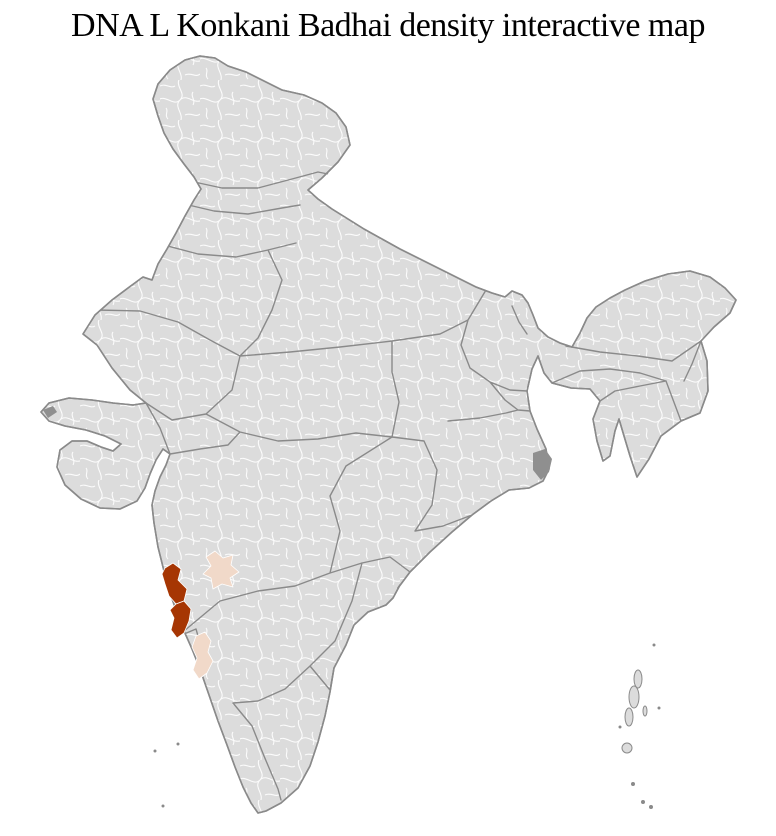 Image resolution: width=776 pixels, height=836 pixels. Describe the element at coordinates (166, 775) in the screenshot. I see `lakshadweep-islands` at that location.